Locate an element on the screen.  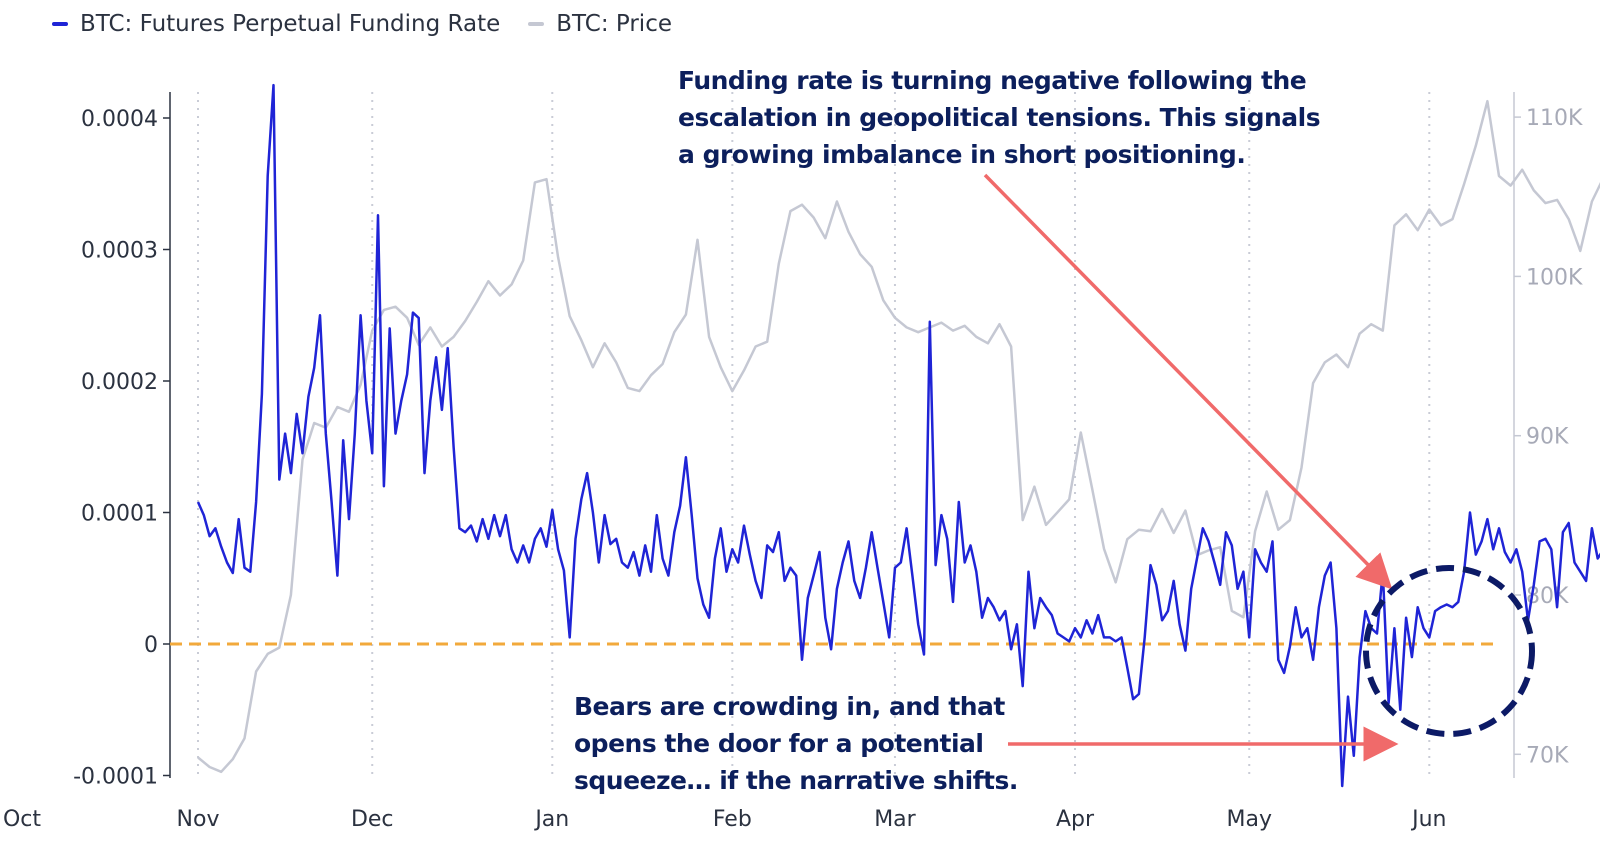
legend-item-price: BTC: Price is located at coordinates (600, 24).